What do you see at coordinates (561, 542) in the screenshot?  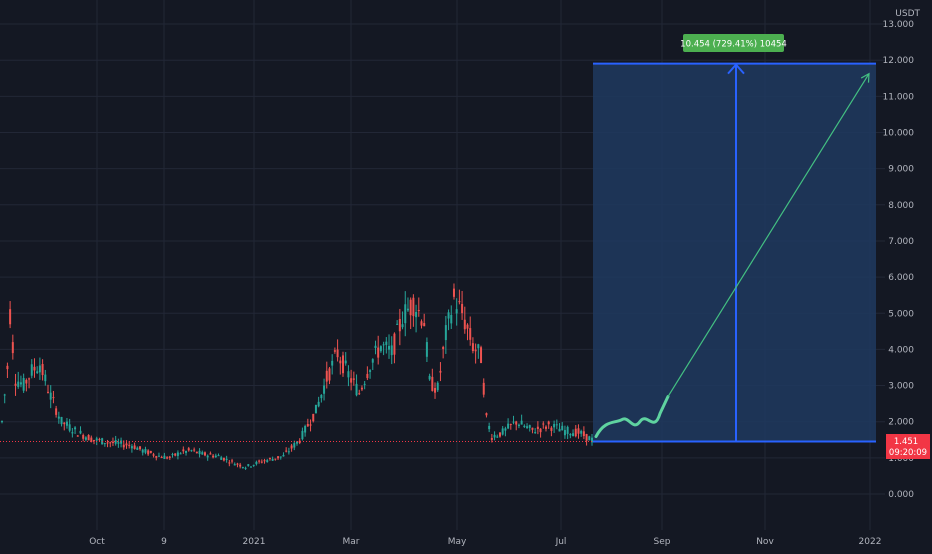 I see `time-tick-label: Jul` at bounding box center [561, 542].